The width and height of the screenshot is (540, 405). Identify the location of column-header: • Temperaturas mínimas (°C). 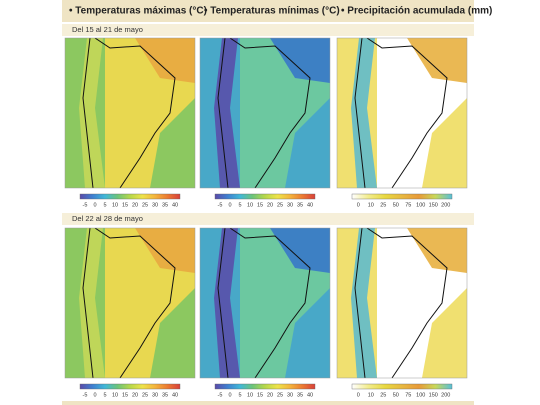
(272, 11).